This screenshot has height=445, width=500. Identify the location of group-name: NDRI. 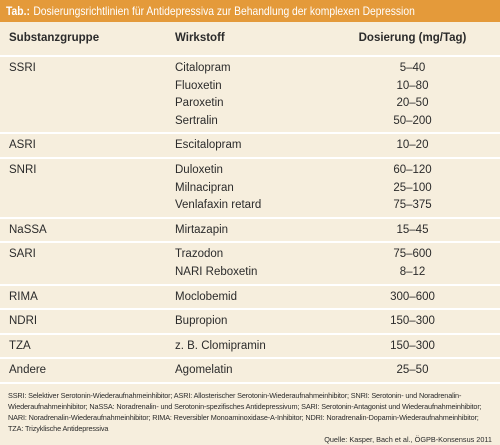
(23, 321).